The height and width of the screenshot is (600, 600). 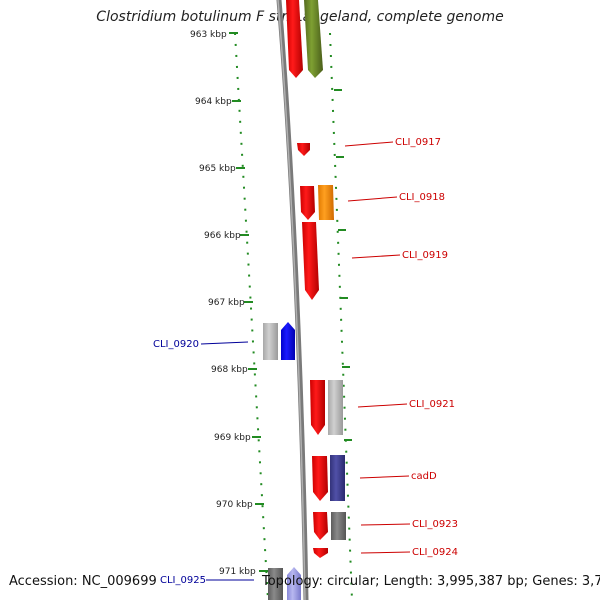 I want to click on tick-label: 969 kbp, so click(x=232, y=438).